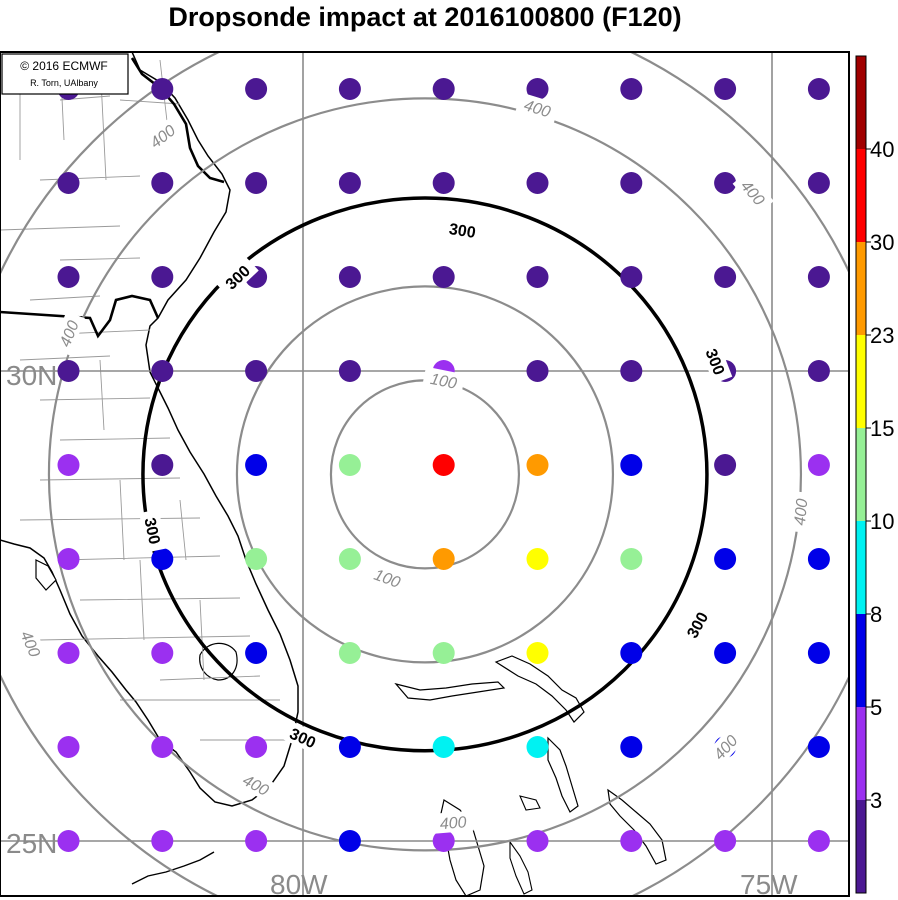 The height and width of the screenshot is (900, 898). I want to click on florida-keys, so click(173, 868).